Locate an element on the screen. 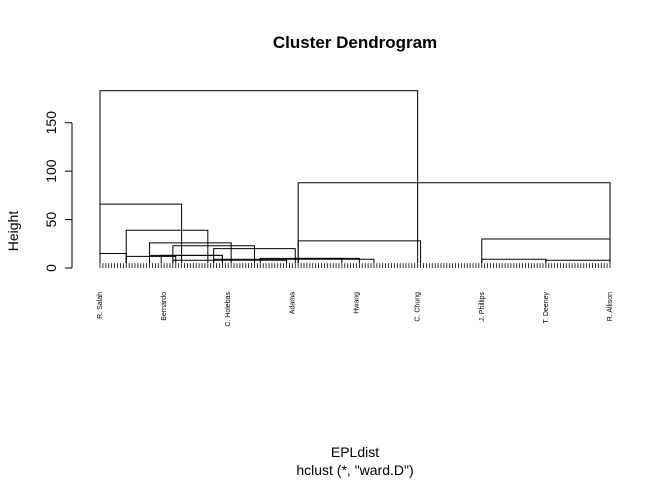 The height and width of the screenshot is (480, 672). dendrogram-leaves is located at coordinates (355, 265).